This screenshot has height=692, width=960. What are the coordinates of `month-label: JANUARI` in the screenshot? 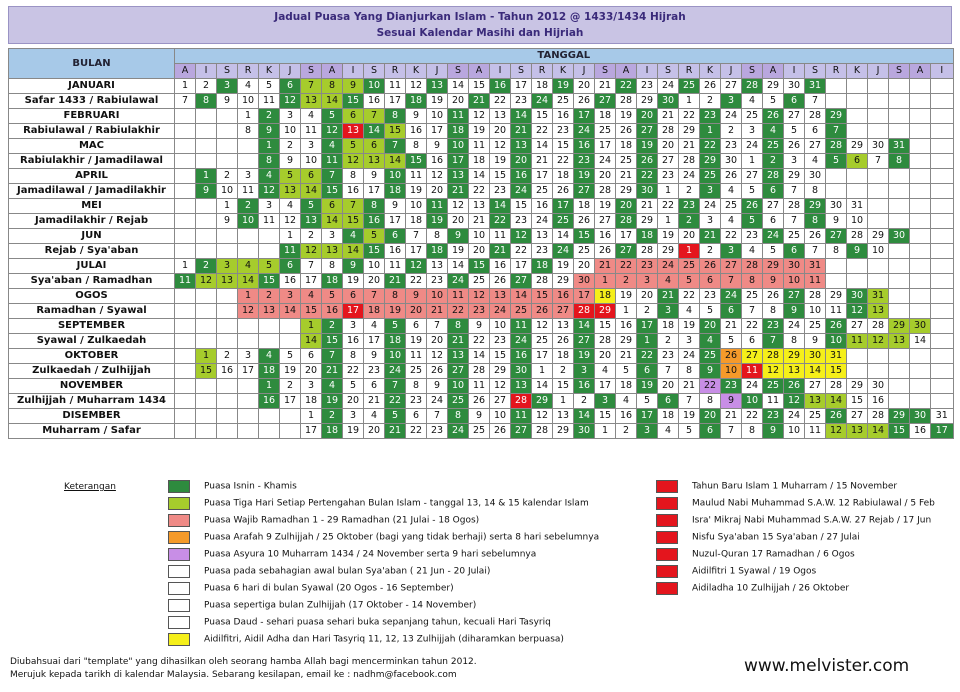 It's located at (91, 86).